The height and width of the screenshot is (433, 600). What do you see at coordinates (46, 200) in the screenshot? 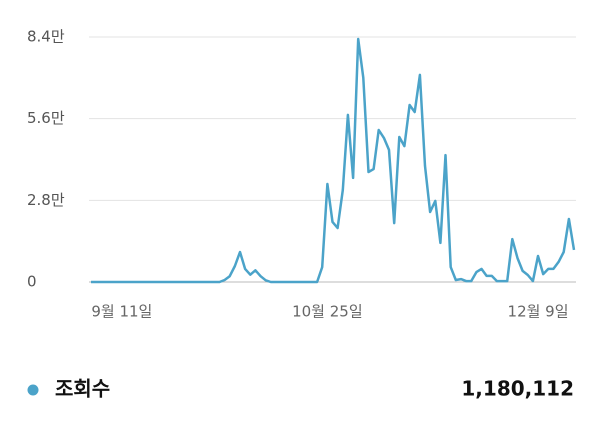
I see `y-tick-label: 2.8만` at bounding box center [46, 200].